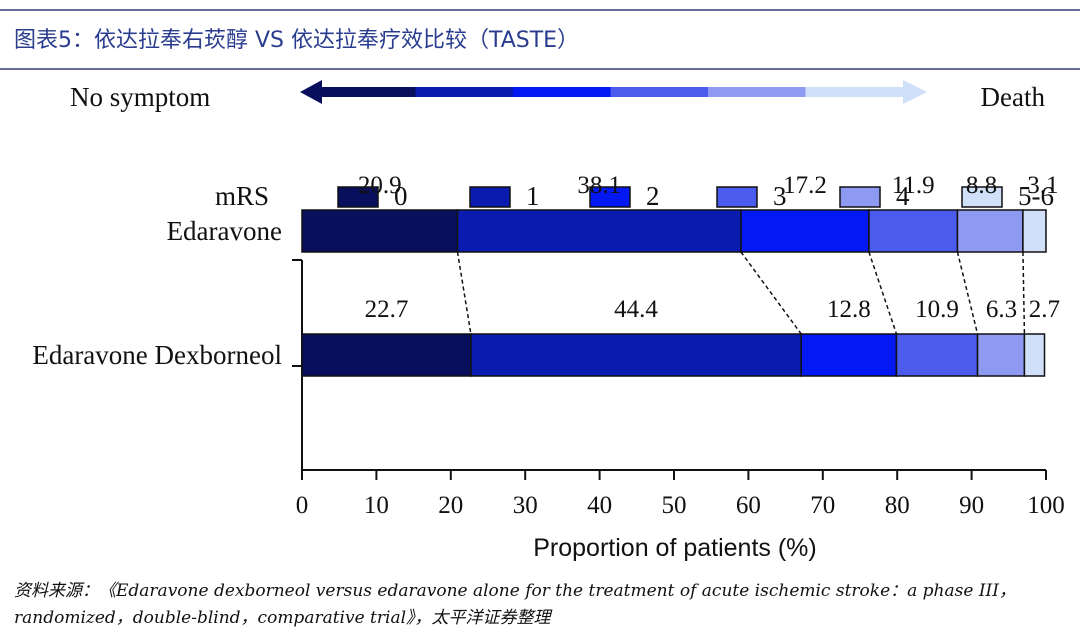  Describe the element at coordinates (636, 309) in the screenshot. I see `data-label: 44.4` at that location.